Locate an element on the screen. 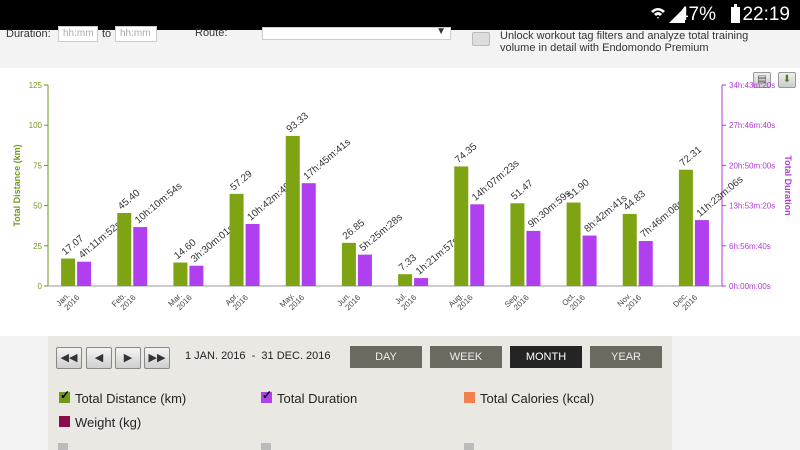 The image size is (800, 450). distance-data-label: 72.31 is located at coordinates (691, 156).